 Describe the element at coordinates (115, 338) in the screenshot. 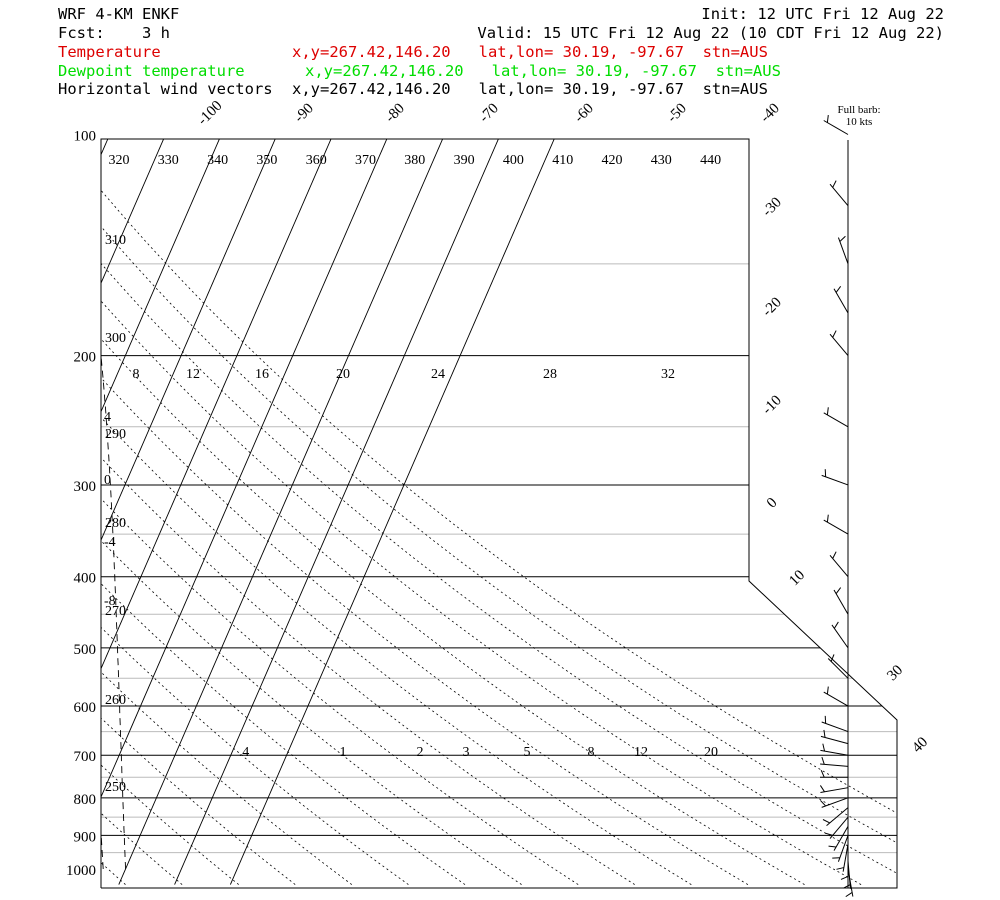

I see `theta-label: 300` at that location.